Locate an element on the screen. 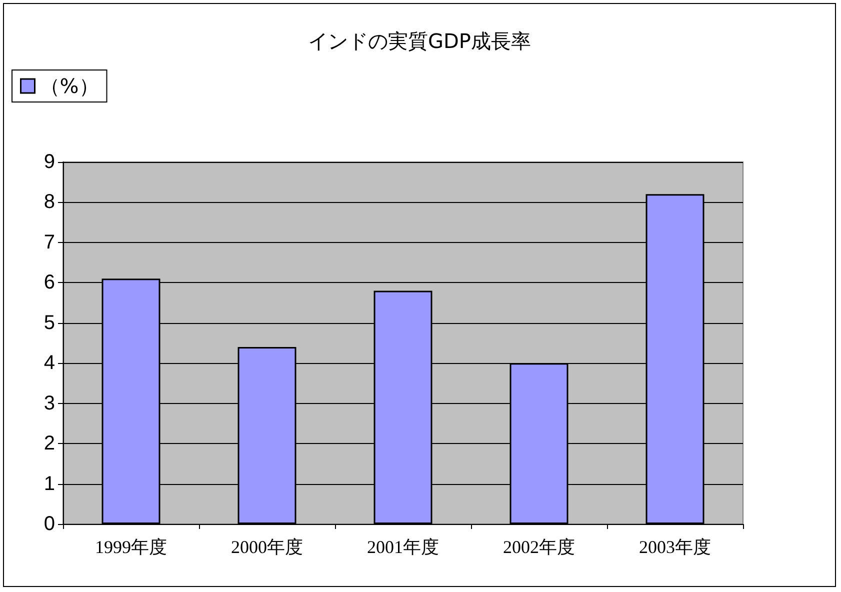 Image resolution: width=841 pixels, height=592 pixels. legend-label: （%） is located at coordinates (69, 86).